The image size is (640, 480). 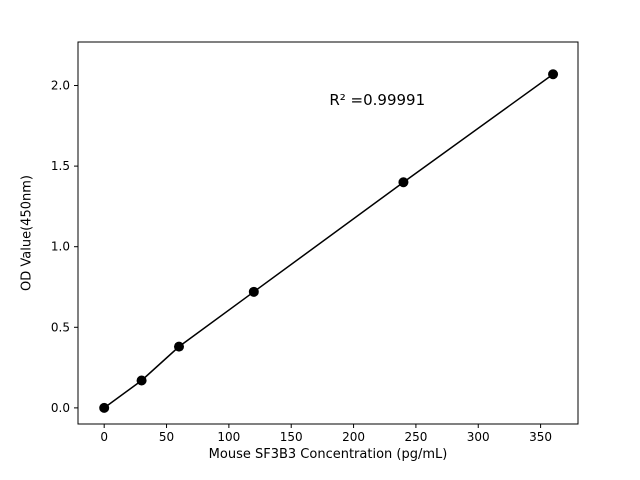 What do you see at coordinates (166, 437) in the screenshot?
I see `x-tick-label: 50` at bounding box center [166, 437].